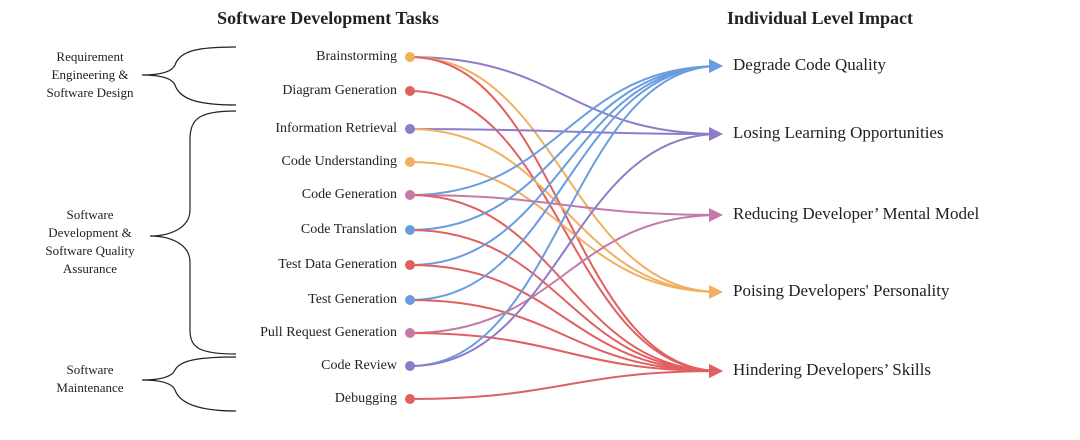 Image resolution: width=1080 pixels, height=440 pixels. I want to click on impact-label: Poising Developers' Personality, so click(841, 290).